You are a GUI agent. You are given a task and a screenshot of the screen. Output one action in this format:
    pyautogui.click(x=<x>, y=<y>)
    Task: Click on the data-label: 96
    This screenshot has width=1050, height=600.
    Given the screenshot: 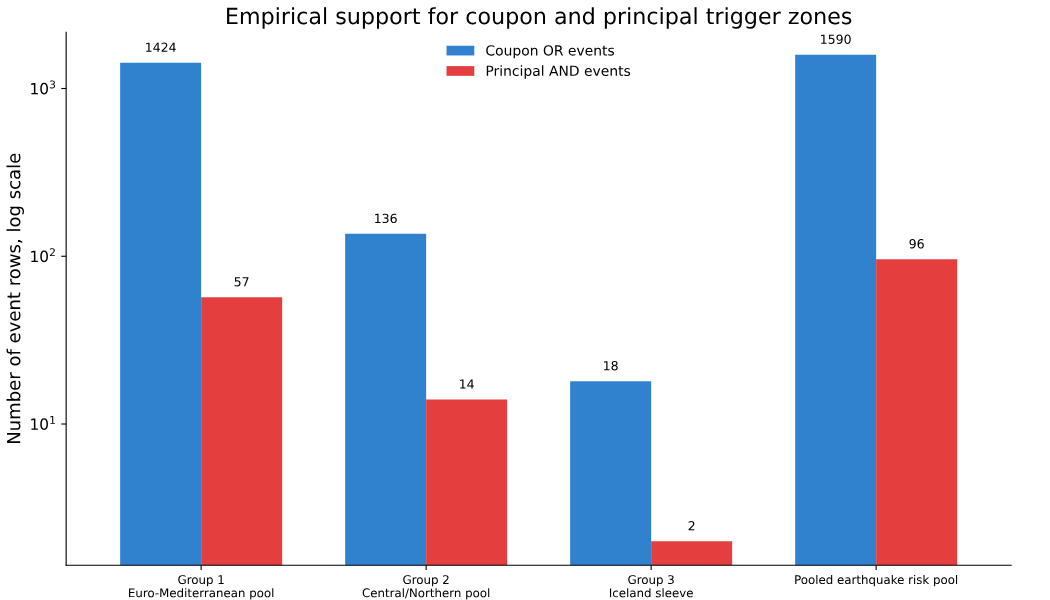 What is the action you would take?
    pyautogui.click(x=916, y=244)
    